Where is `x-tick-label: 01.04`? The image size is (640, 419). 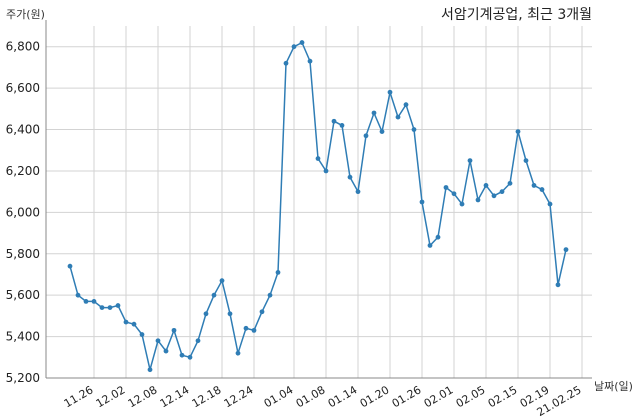
x-tick-label: 01.04 is located at coordinates (279, 396).